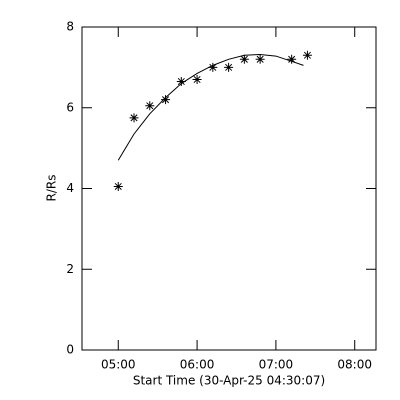  What do you see at coordinates (70, 107) in the screenshot?
I see `y-tick-label: 6` at bounding box center [70, 107].